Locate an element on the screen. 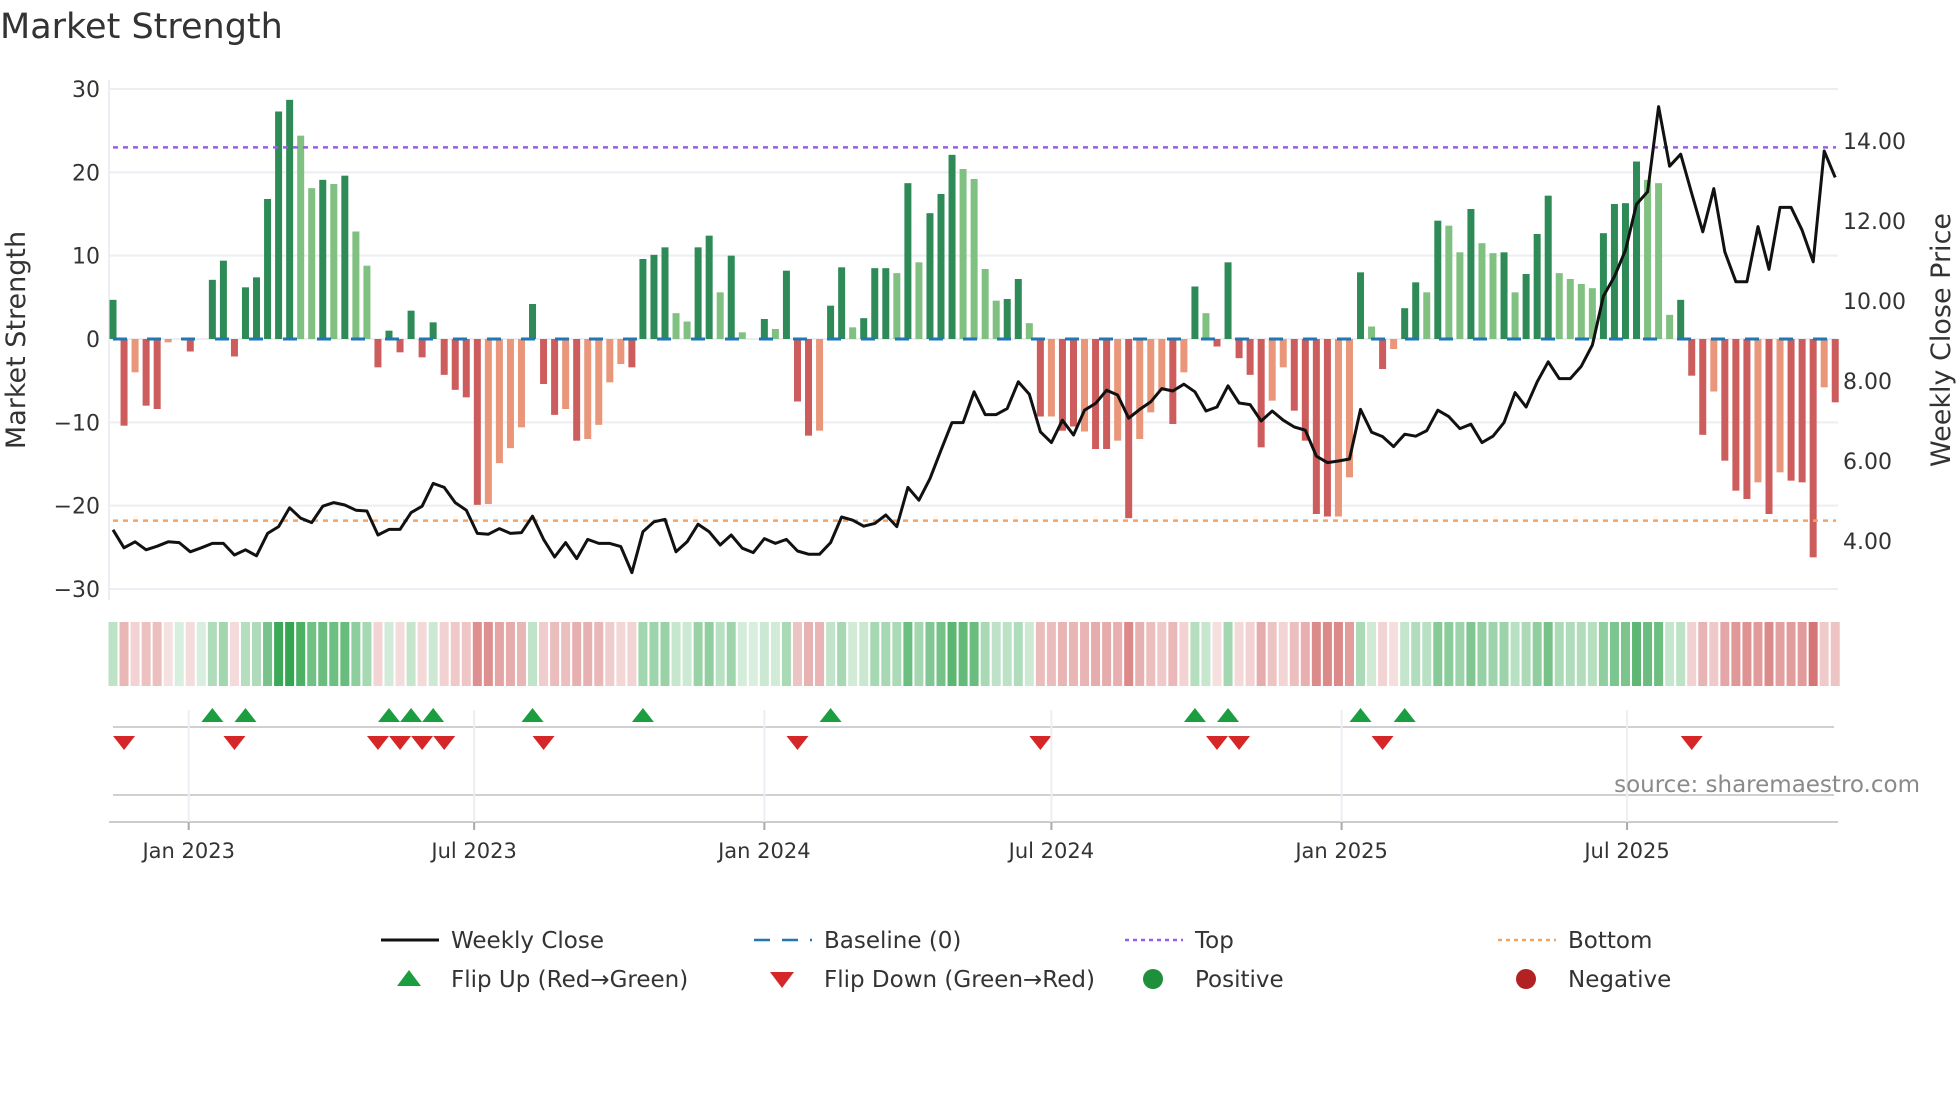 This screenshot has width=1960, height=1106. x-tick-label: Jan 2023 is located at coordinates (187, 851).